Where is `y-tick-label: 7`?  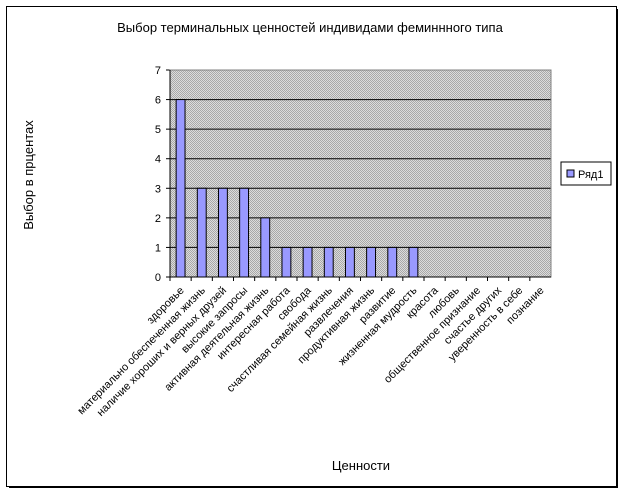
y-tick-label: 7 is located at coordinates (158, 71).